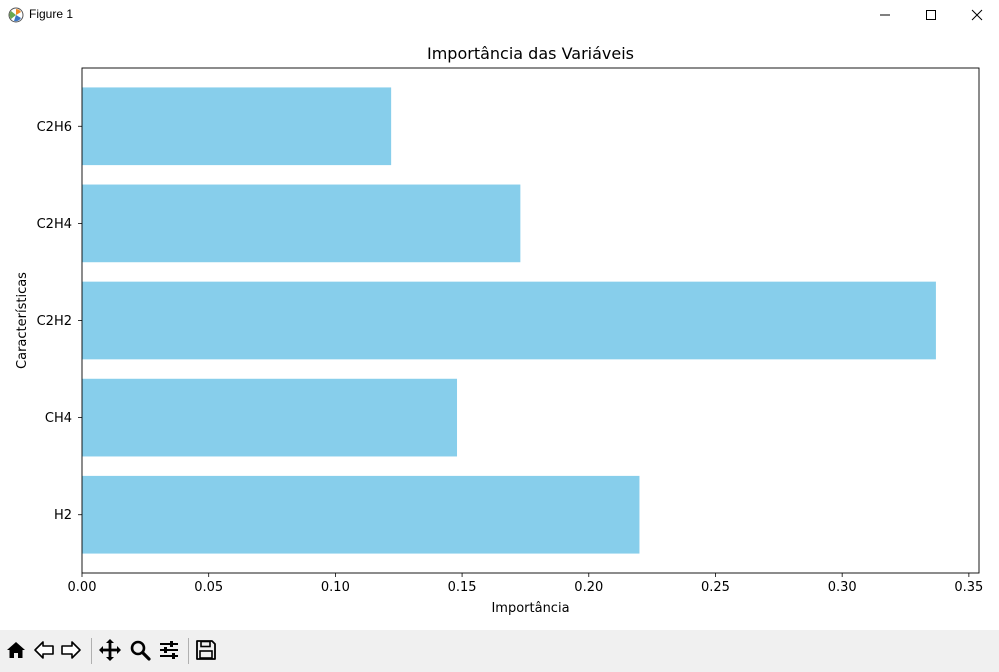 This screenshot has height=672, width=999. I want to click on y-tick-label: C2H4, so click(54, 224).